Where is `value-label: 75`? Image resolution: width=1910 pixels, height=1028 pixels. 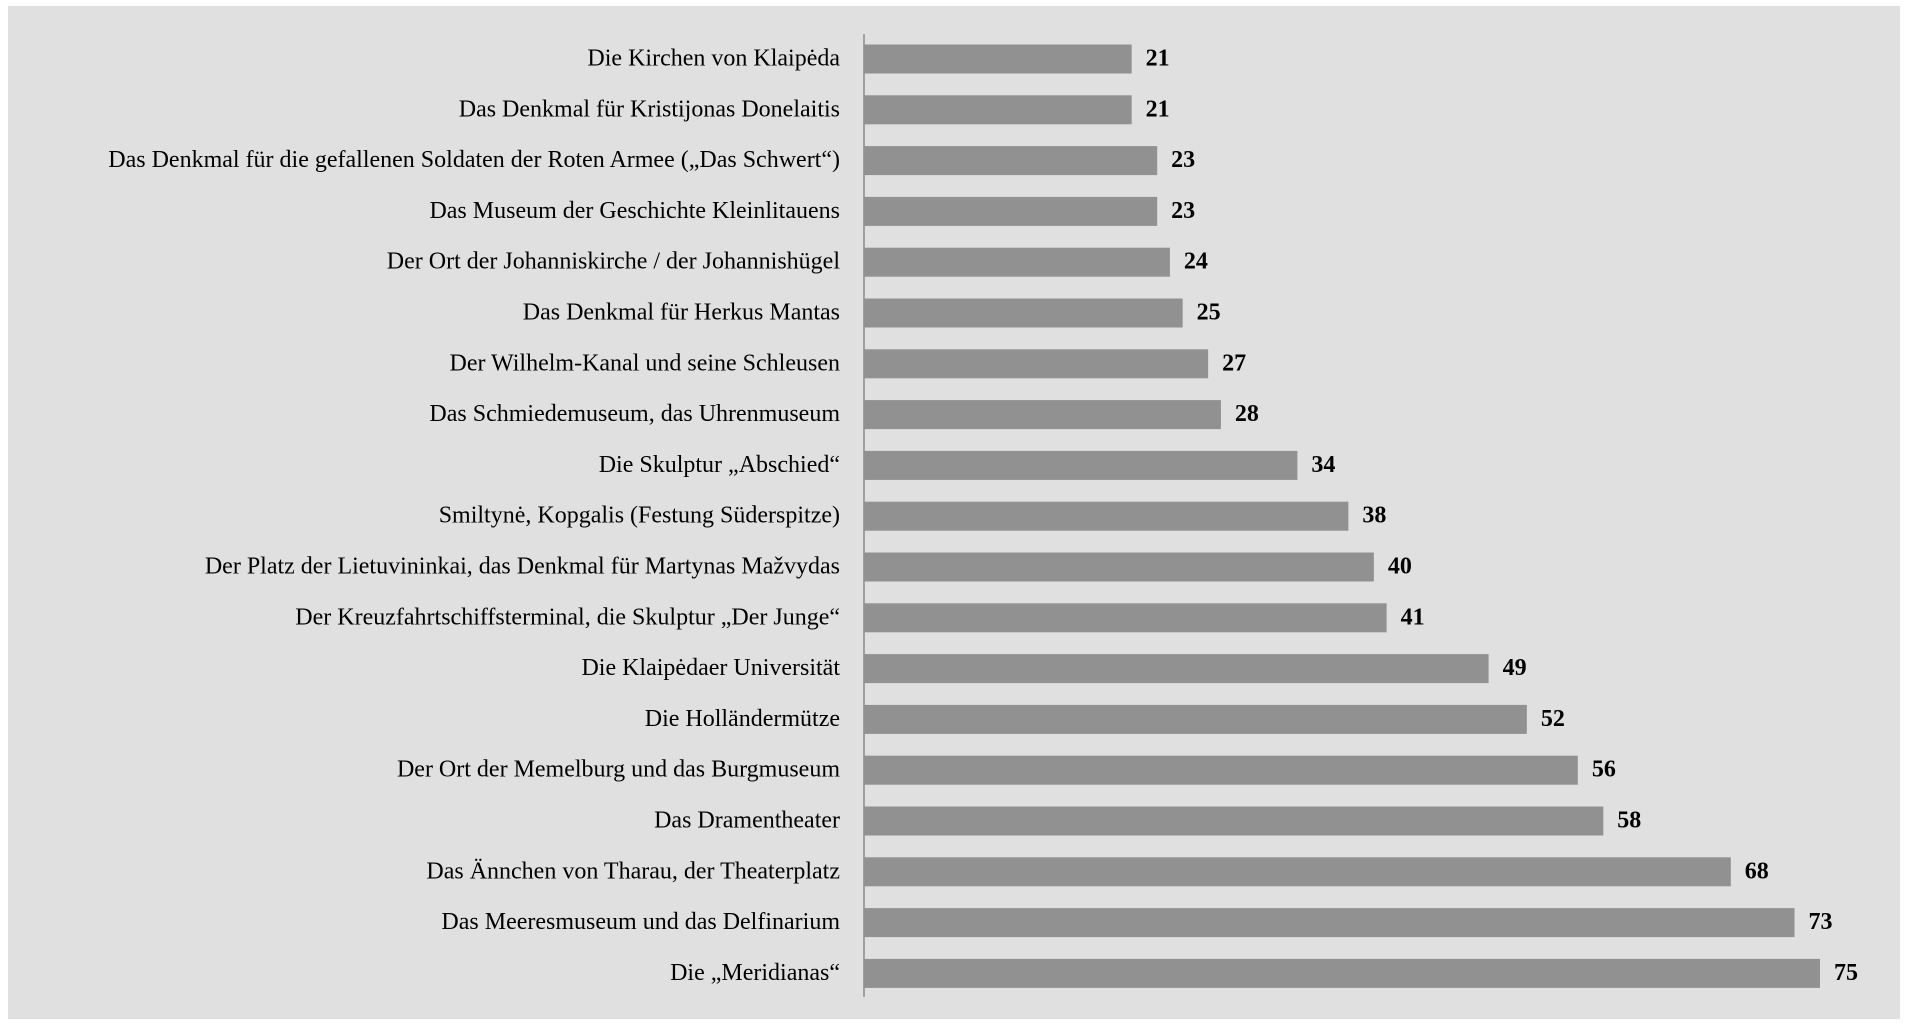
value-label: 75 is located at coordinates (1846, 973).